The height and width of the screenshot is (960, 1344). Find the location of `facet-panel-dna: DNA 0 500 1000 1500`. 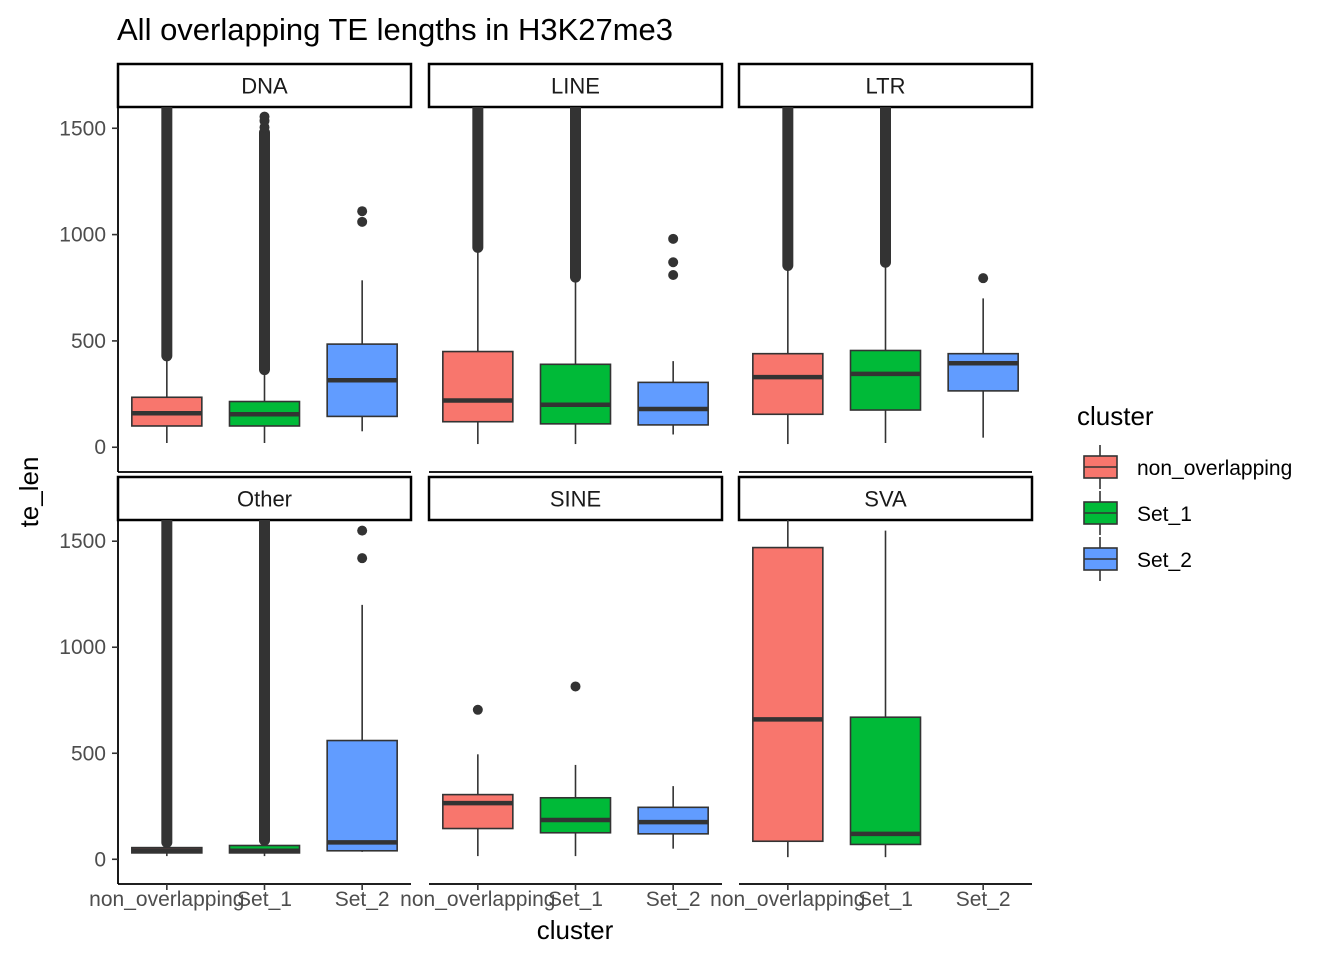

facet-panel-dna: DNA 0 500 1000 1500 is located at coordinates (236, 267).